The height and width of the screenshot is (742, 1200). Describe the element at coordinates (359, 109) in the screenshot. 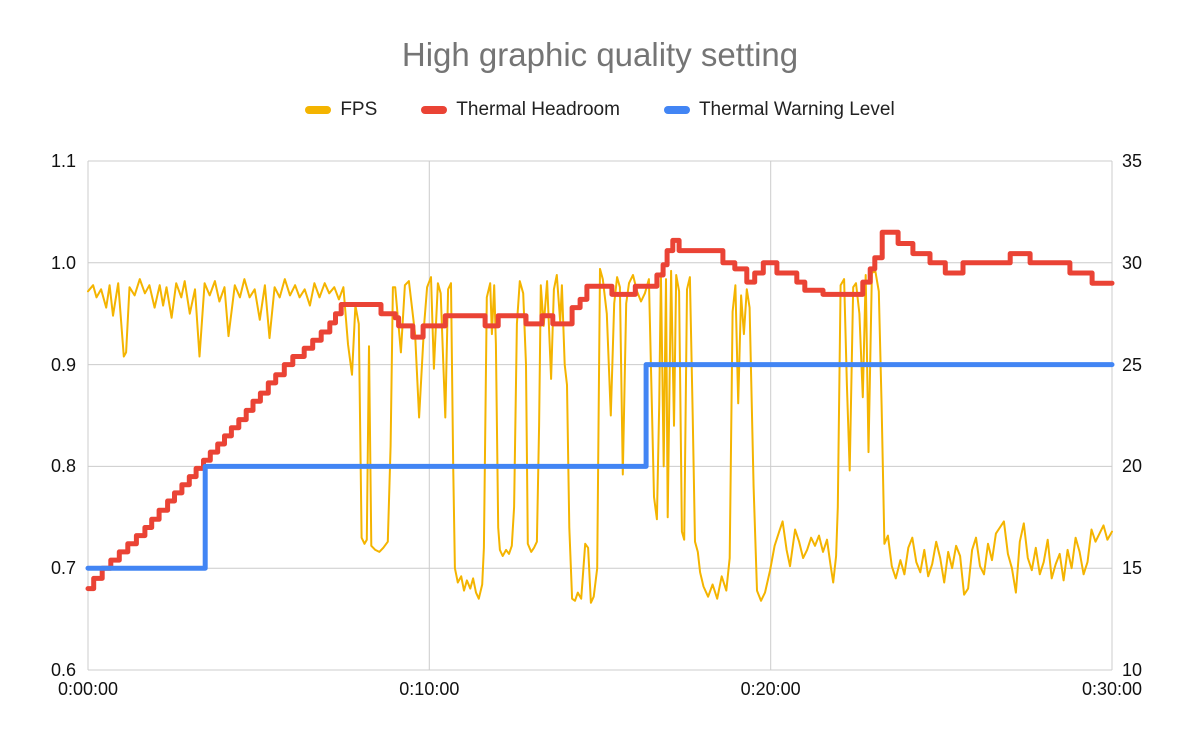

I see `legend-label-fps: FPS` at that location.